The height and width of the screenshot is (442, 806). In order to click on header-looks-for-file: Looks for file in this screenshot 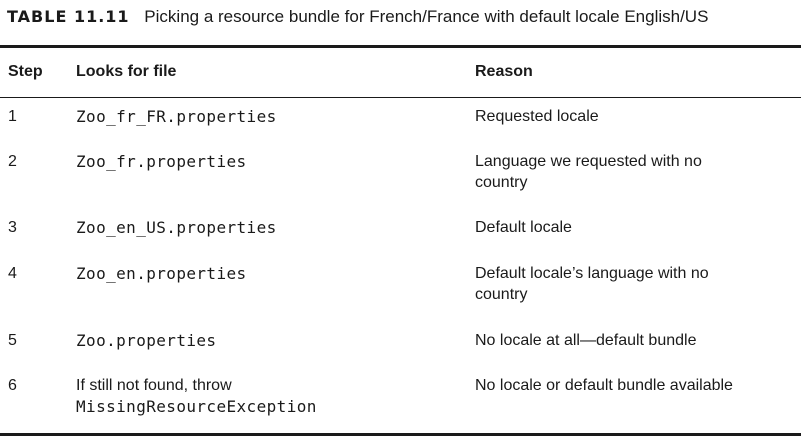, I will do `click(126, 71)`.